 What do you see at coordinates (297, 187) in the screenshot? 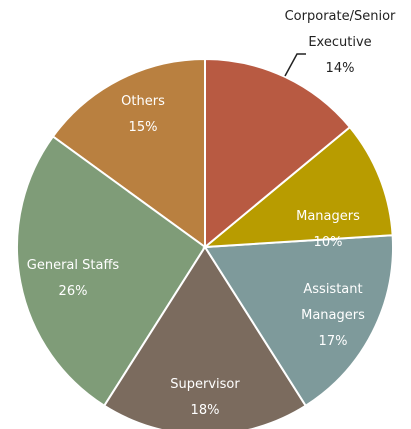
I see `slice` at bounding box center [297, 187].